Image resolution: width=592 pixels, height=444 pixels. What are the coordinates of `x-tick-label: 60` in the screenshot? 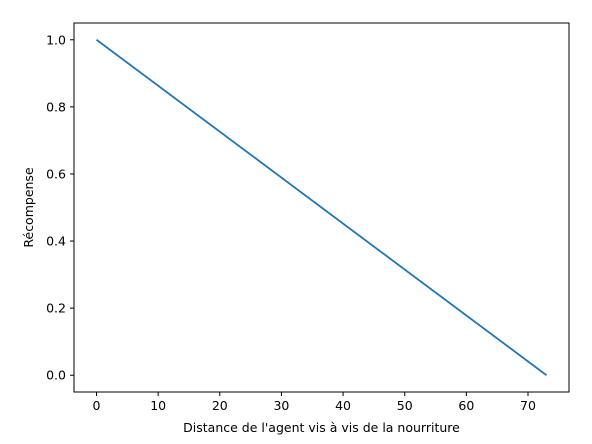 It's located at (466, 405).